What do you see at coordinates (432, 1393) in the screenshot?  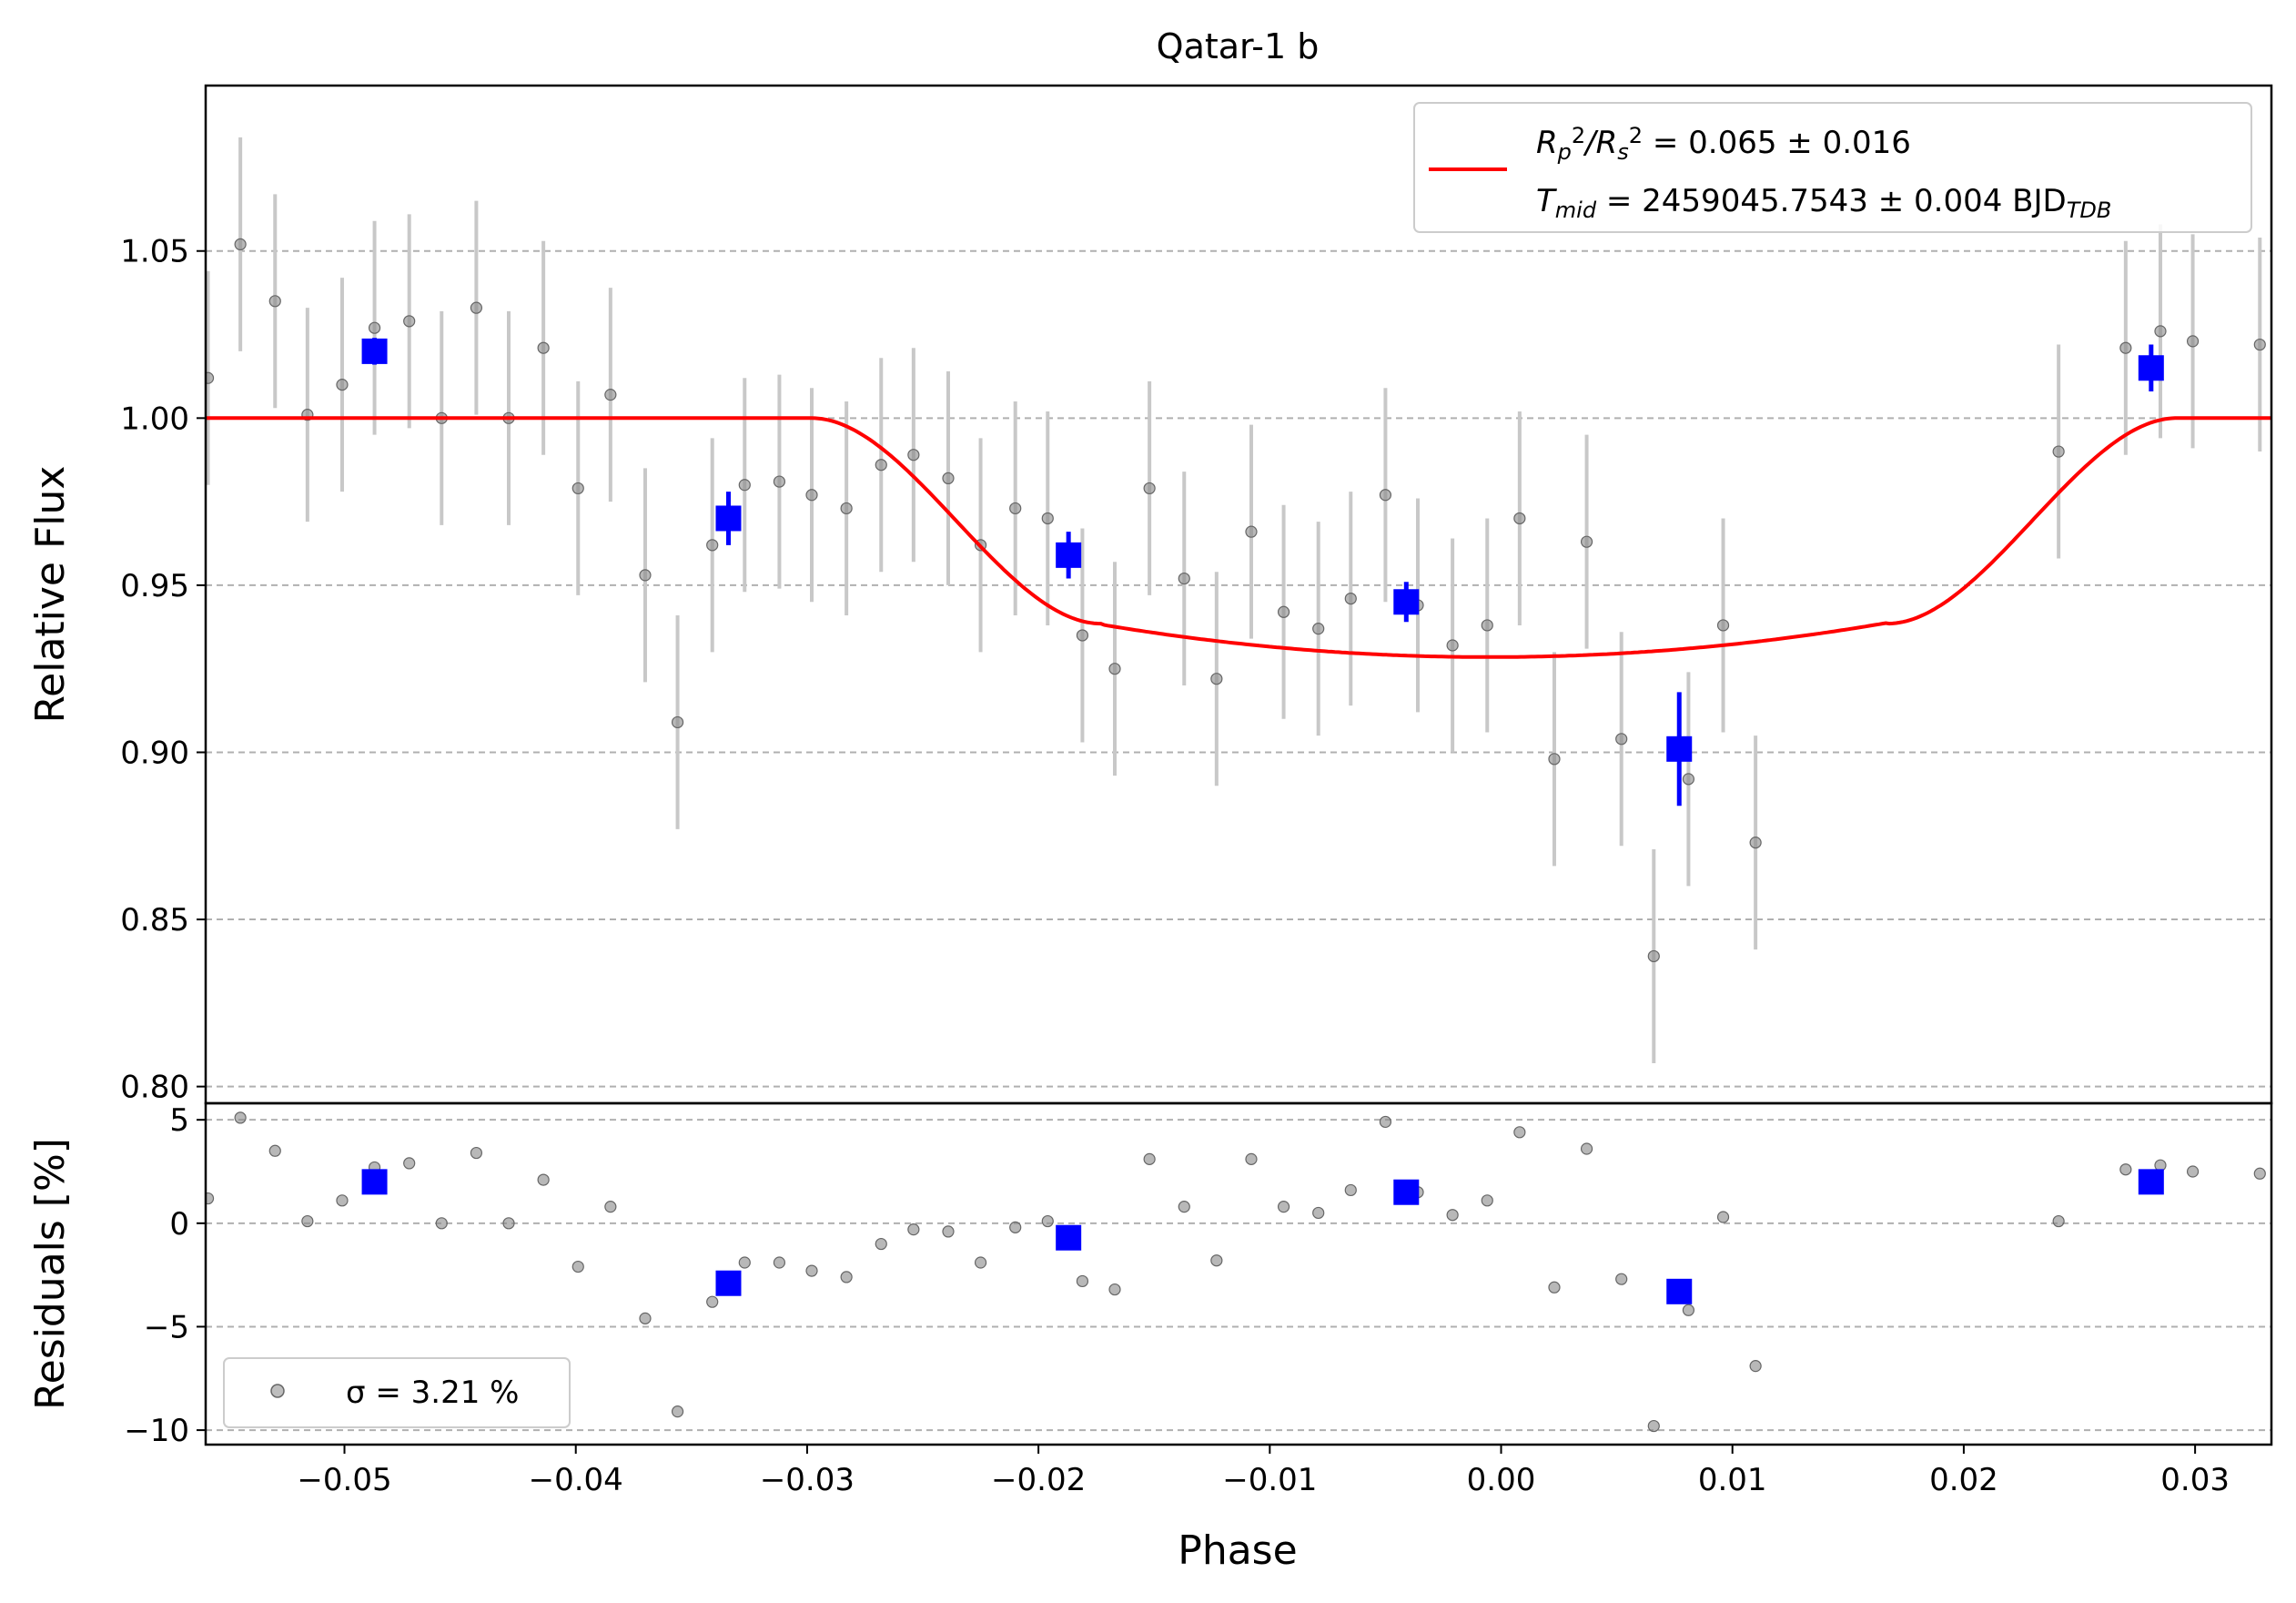 I see `residuals-sigma-label: σ = 3.21 %` at bounding box center [432, 1393].